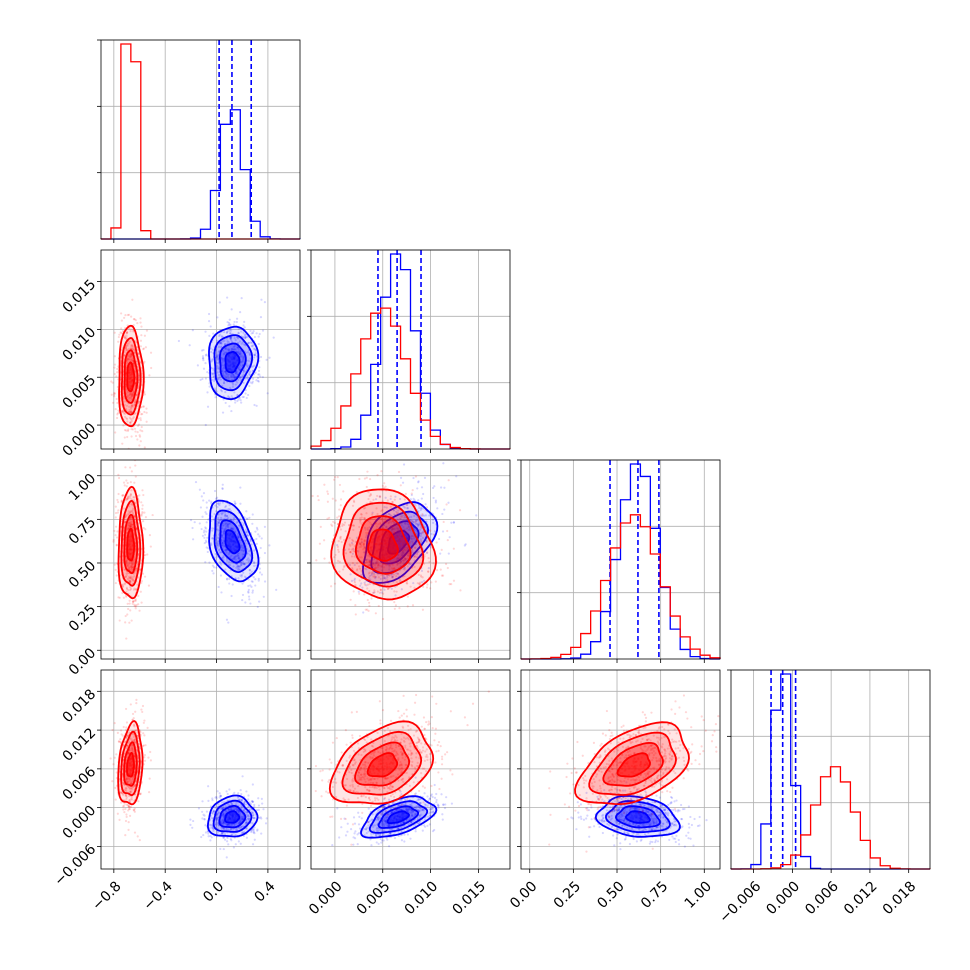 This screenshot has height=970, width=970. Describe the element at coordinates (610, 894) in the screenshot. I see `x-tick-label: 0.50` at that location.